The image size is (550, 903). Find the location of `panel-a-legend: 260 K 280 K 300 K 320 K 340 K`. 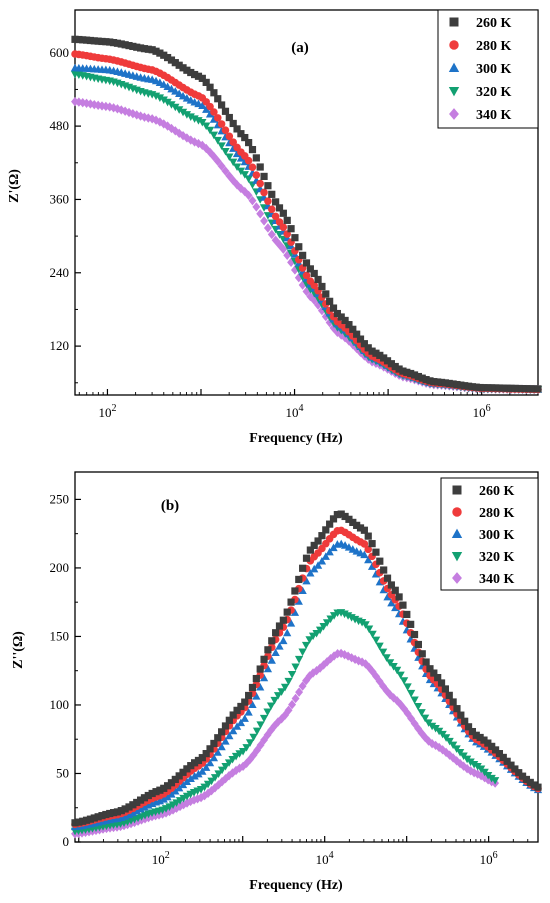

panel-a-legend: 260 K 280 K 300 K 320 K 340 K is located at coordinates (488, 69).